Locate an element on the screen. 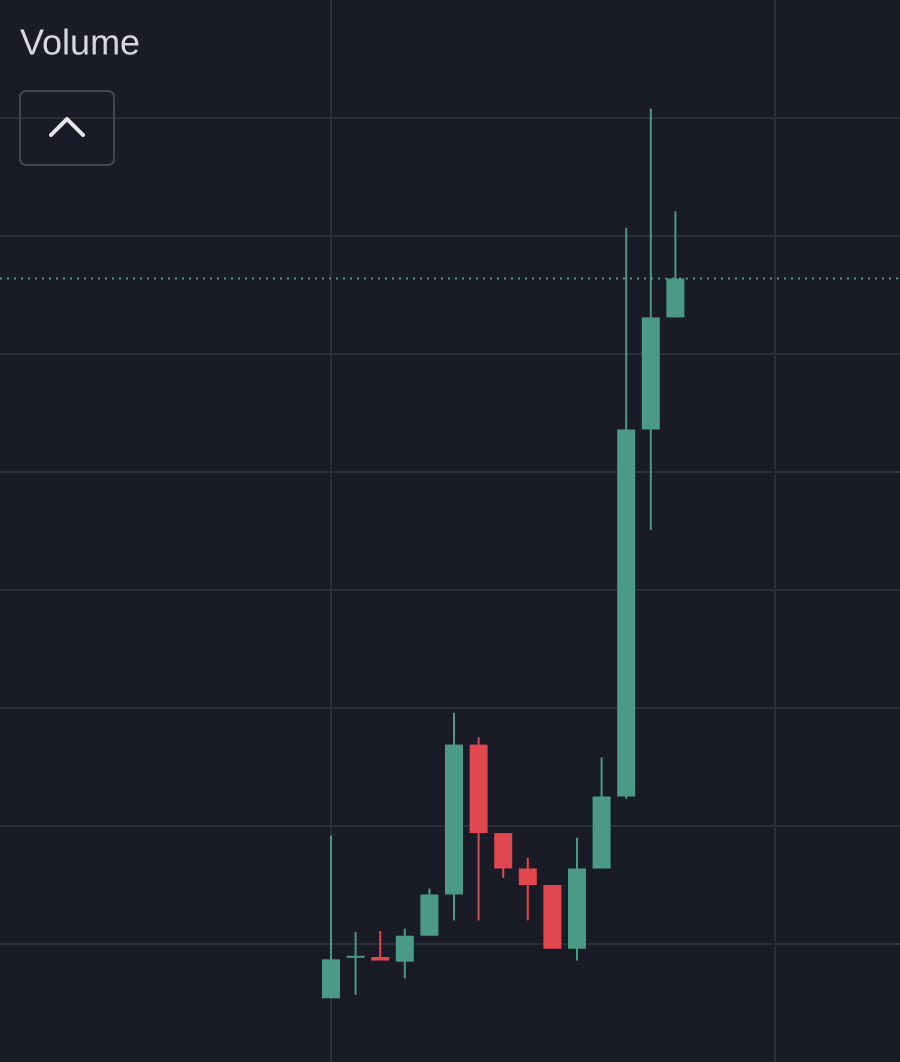  chart-title: Volume is located at coordinates (80, 42).